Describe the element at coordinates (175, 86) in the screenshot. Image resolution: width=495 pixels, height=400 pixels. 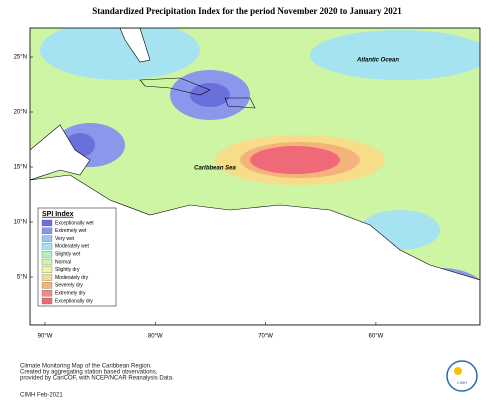
I see `cuba-outline` at that location.